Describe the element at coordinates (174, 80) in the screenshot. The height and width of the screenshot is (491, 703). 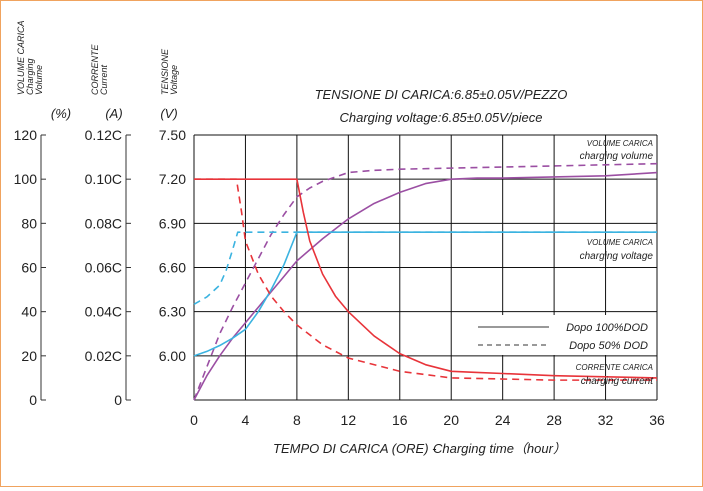
I see `voltage-axis-title-en: Voltage` at that location.